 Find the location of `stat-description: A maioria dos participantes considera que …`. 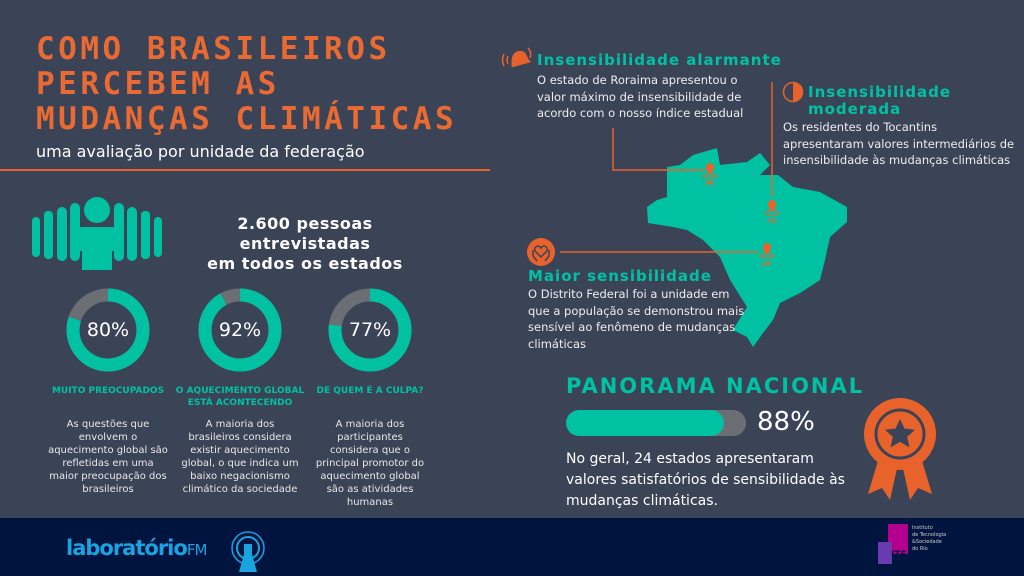

stat-description: A maioria dos participantes considera que … is located at coordinates (370, 463).